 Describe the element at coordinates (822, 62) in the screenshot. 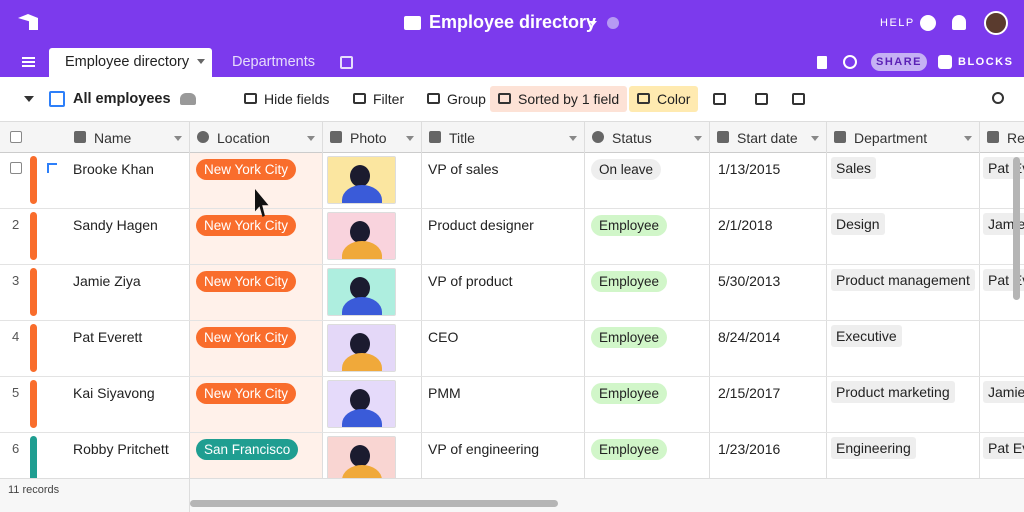

I see `trash-icon` at that location.